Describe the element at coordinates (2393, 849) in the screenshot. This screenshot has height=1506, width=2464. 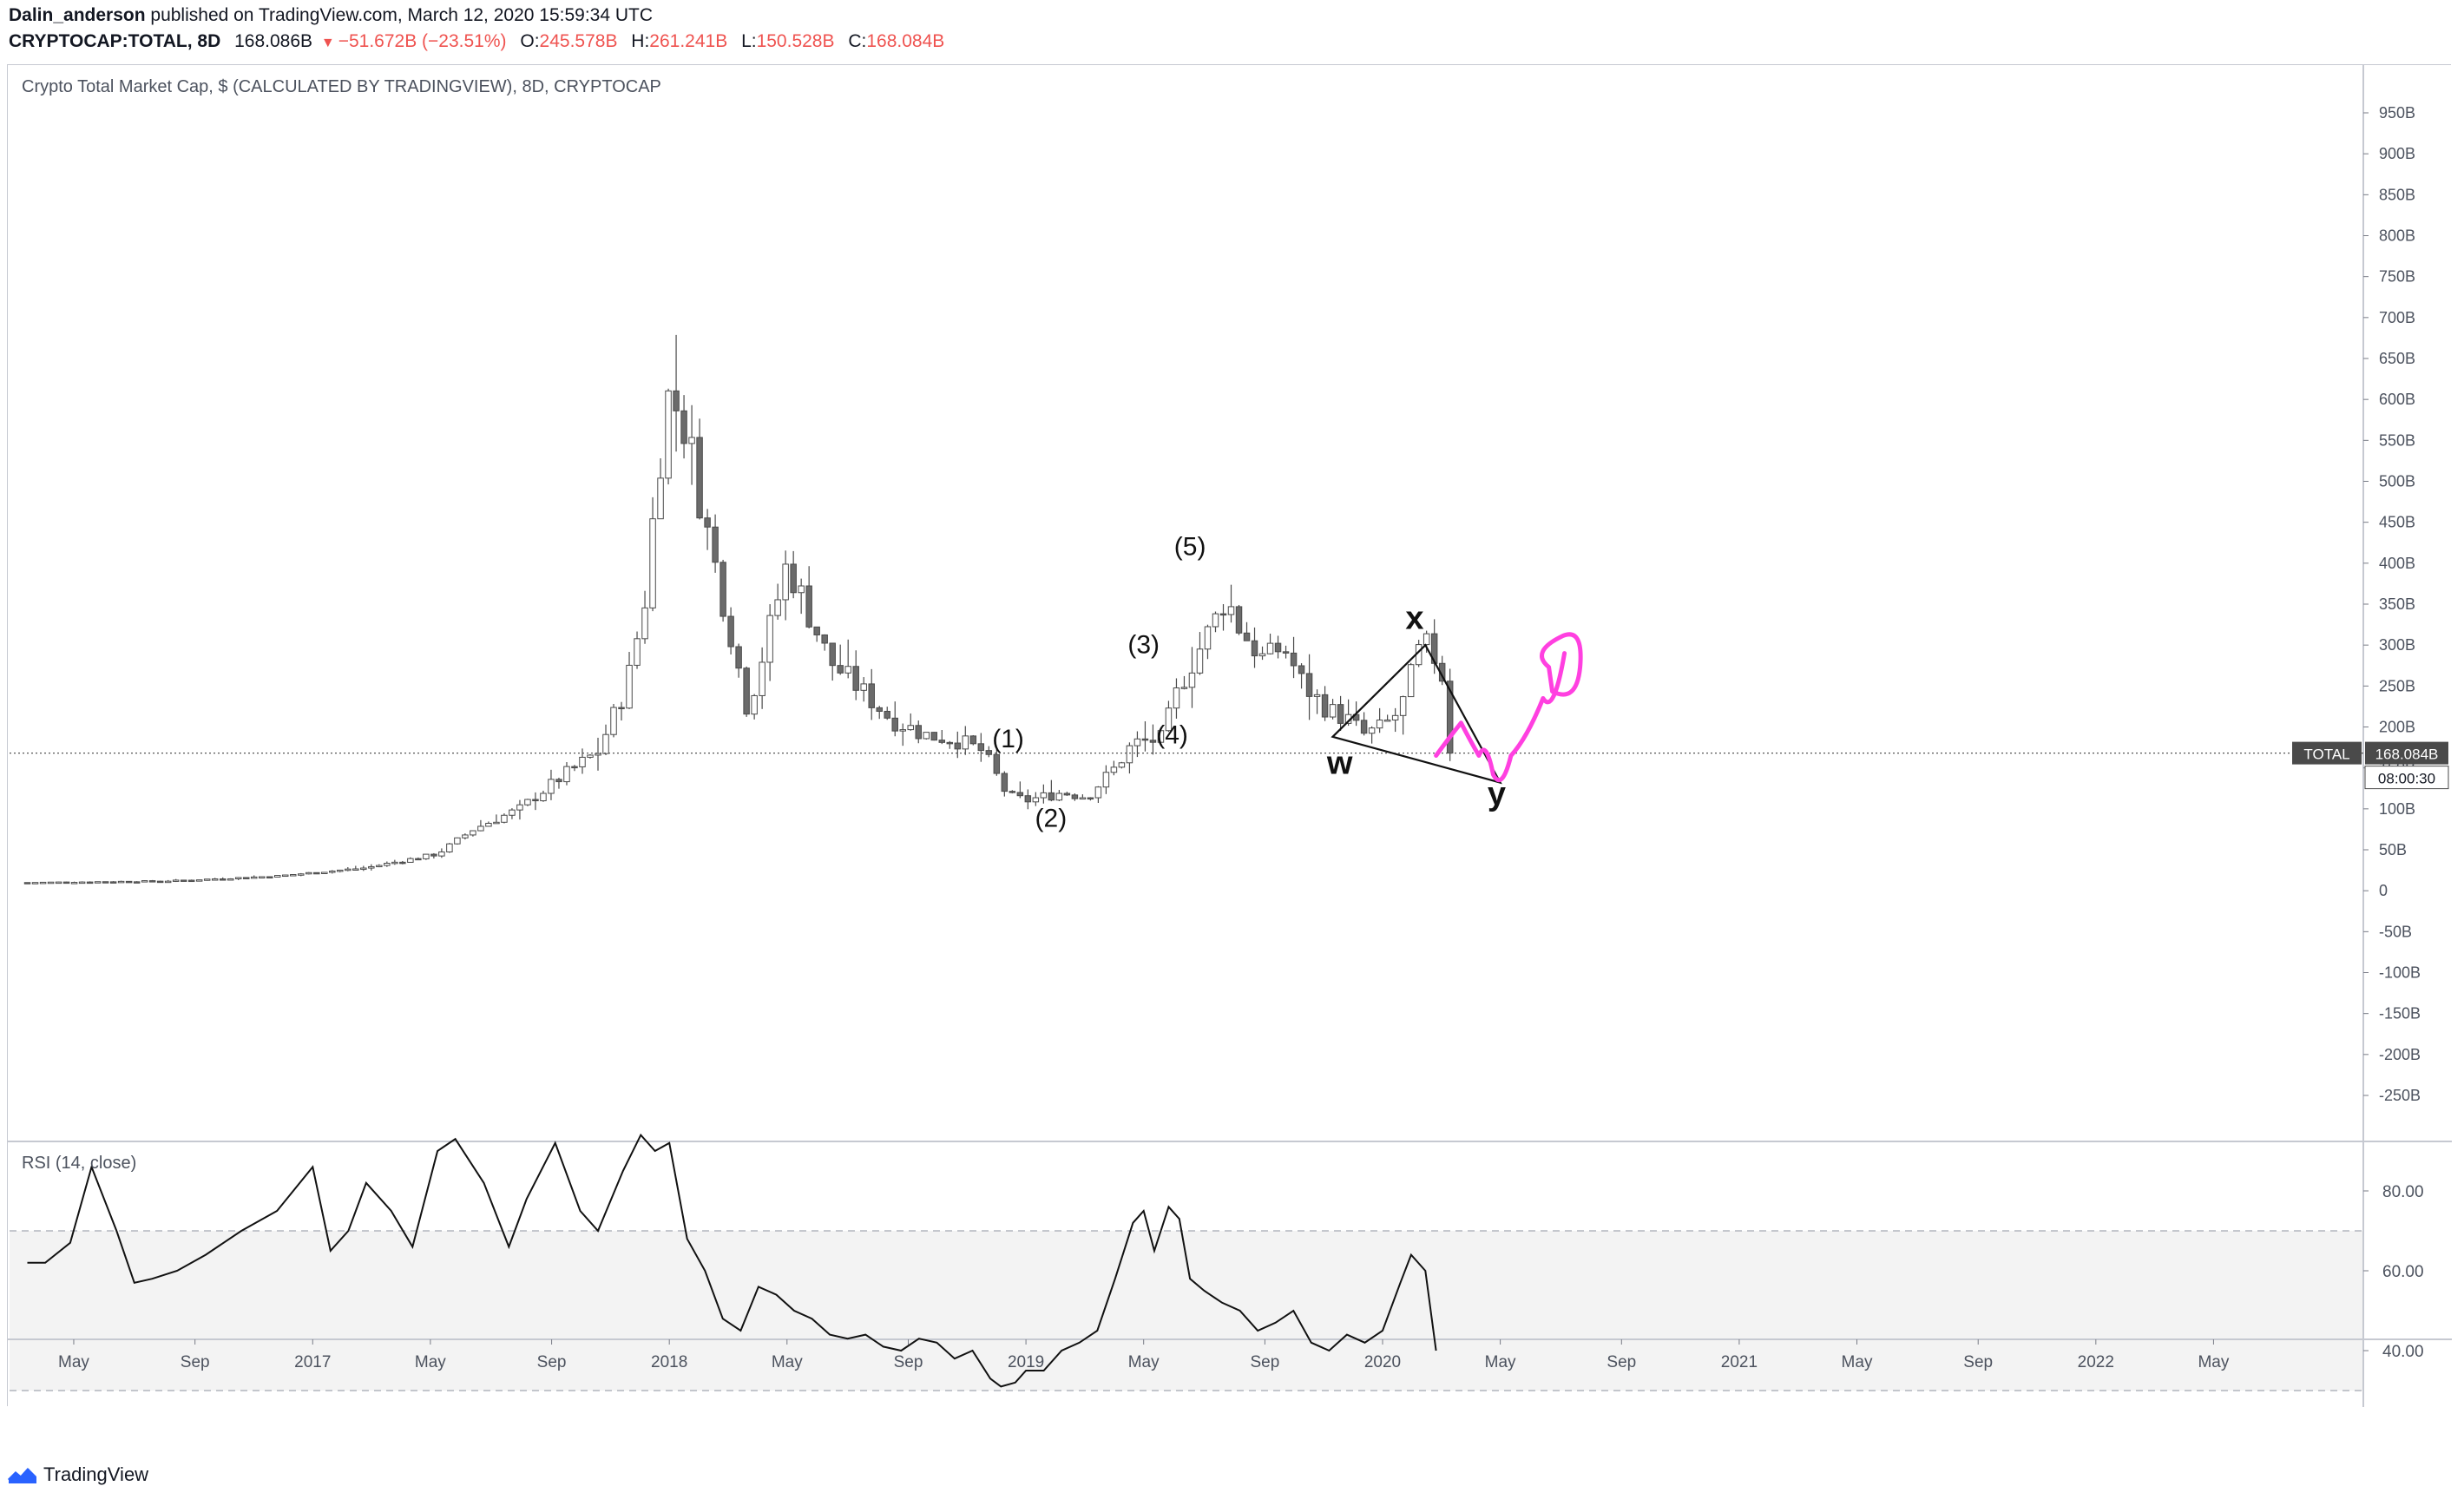
I see `price-tick-label: 50B` at that location.